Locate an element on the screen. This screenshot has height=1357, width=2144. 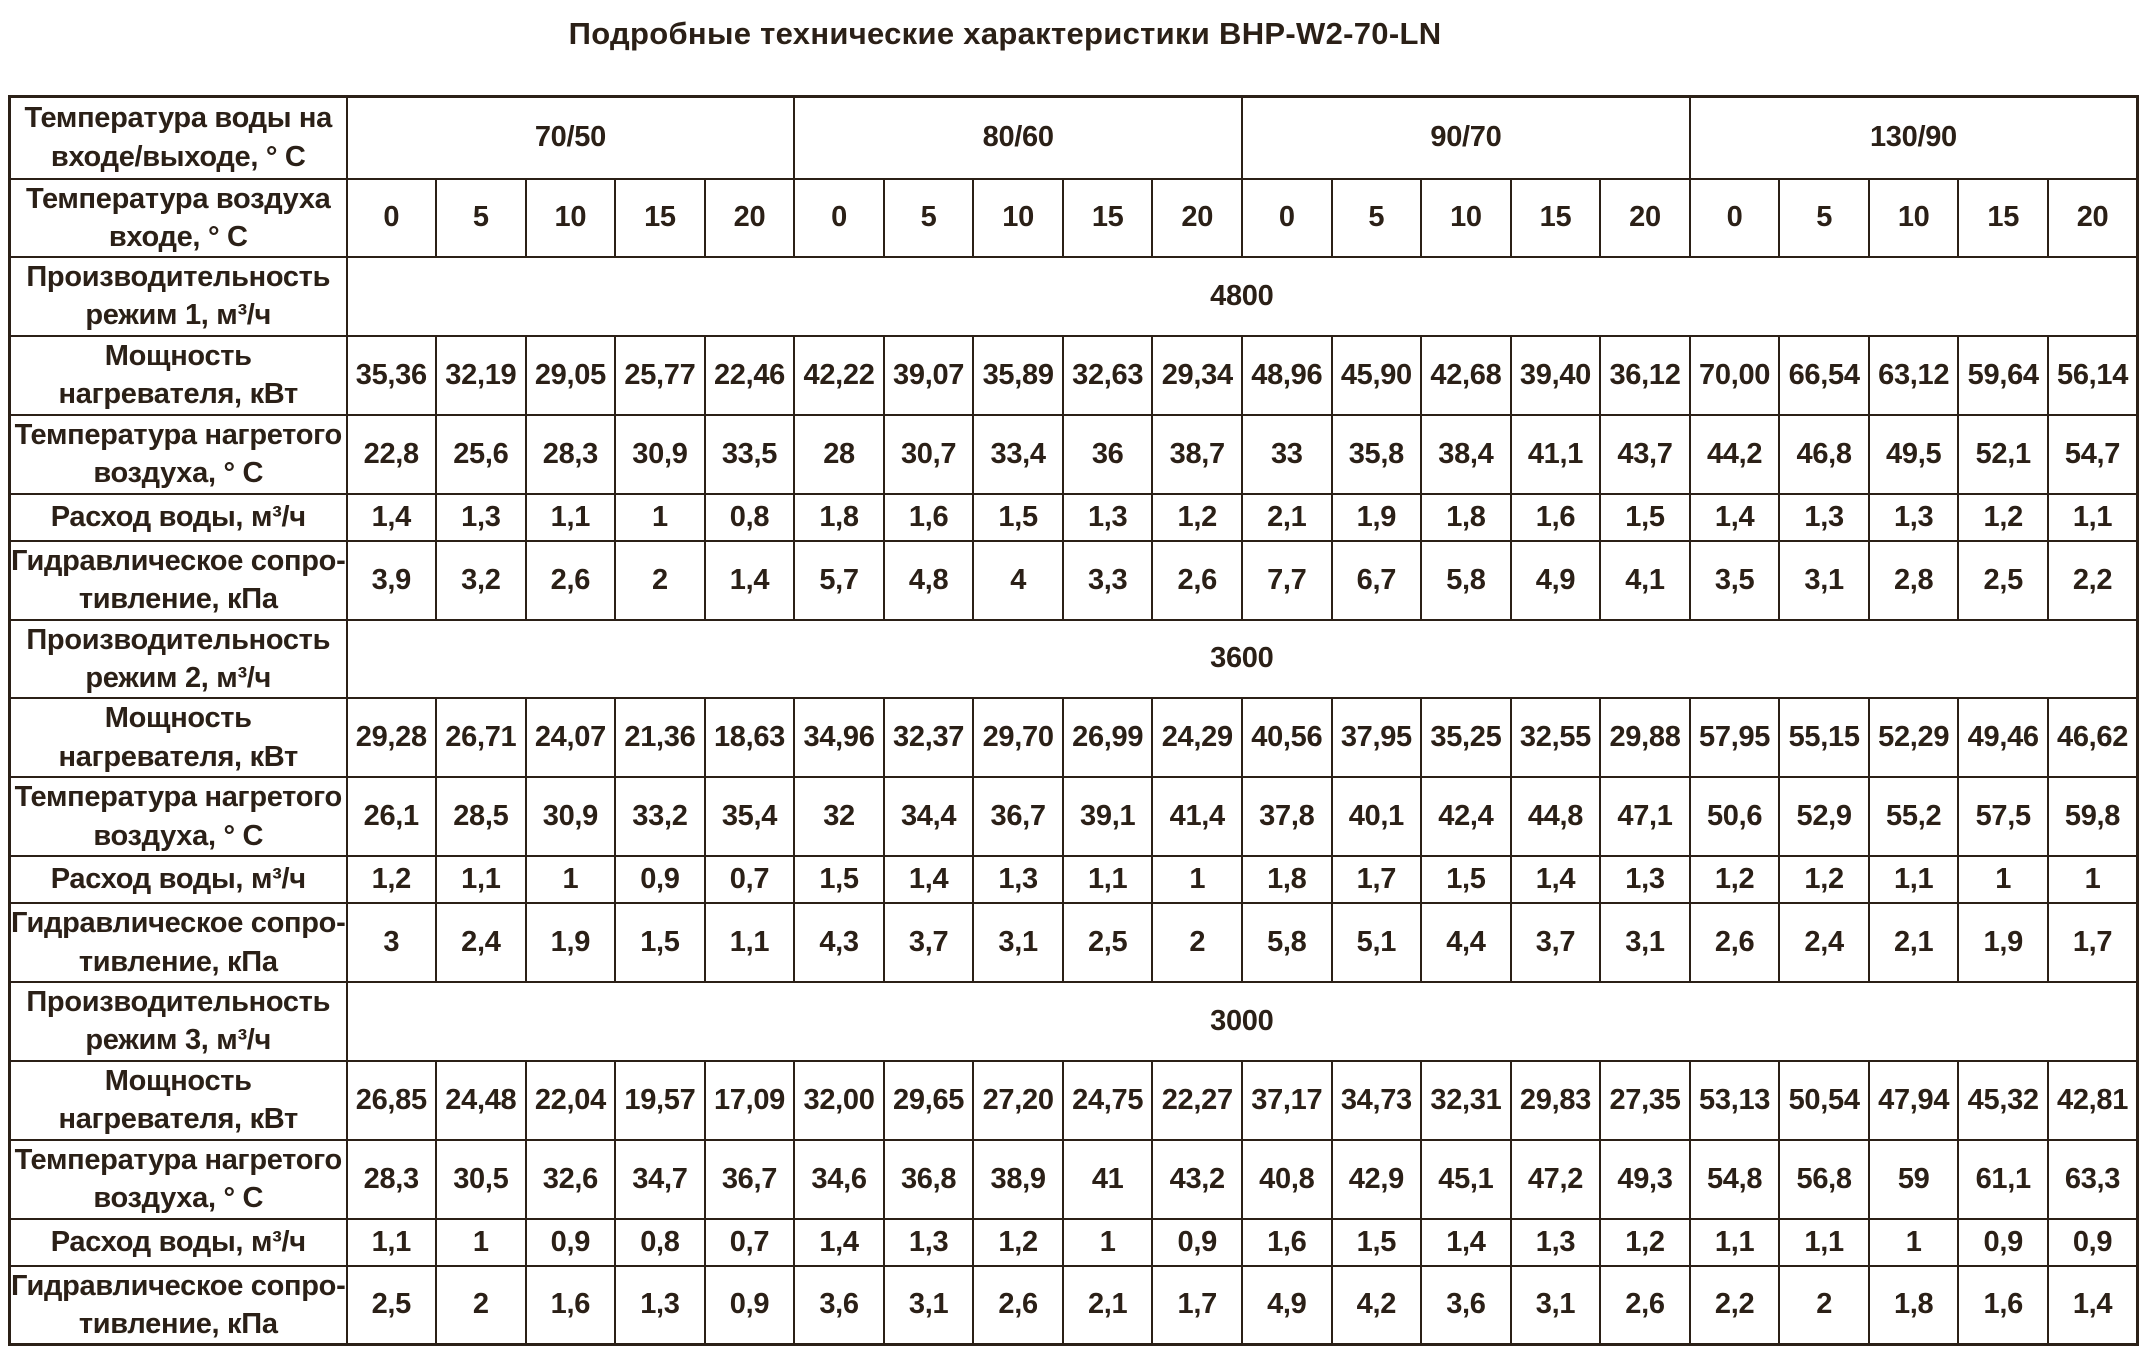
value-cell: 24,07 is located at coordinates (570, 738).